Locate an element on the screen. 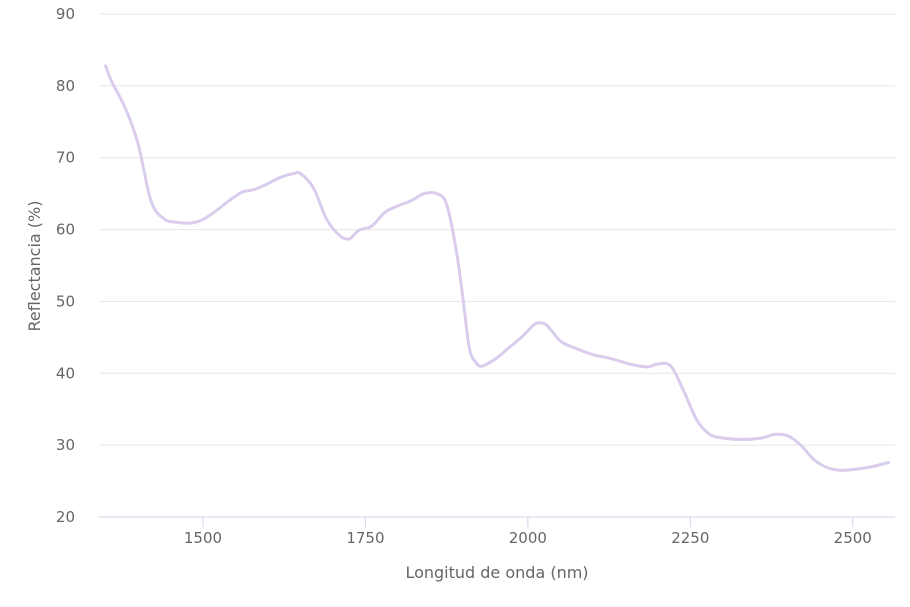  x-tick-label: 2000 is located at coordinates (528, 538).